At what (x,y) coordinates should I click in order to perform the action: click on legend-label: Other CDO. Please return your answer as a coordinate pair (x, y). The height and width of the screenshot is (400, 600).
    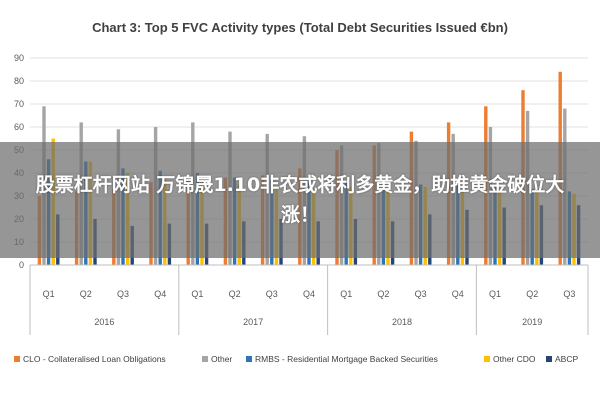
    Looking at the image, I should click on (514, 359).